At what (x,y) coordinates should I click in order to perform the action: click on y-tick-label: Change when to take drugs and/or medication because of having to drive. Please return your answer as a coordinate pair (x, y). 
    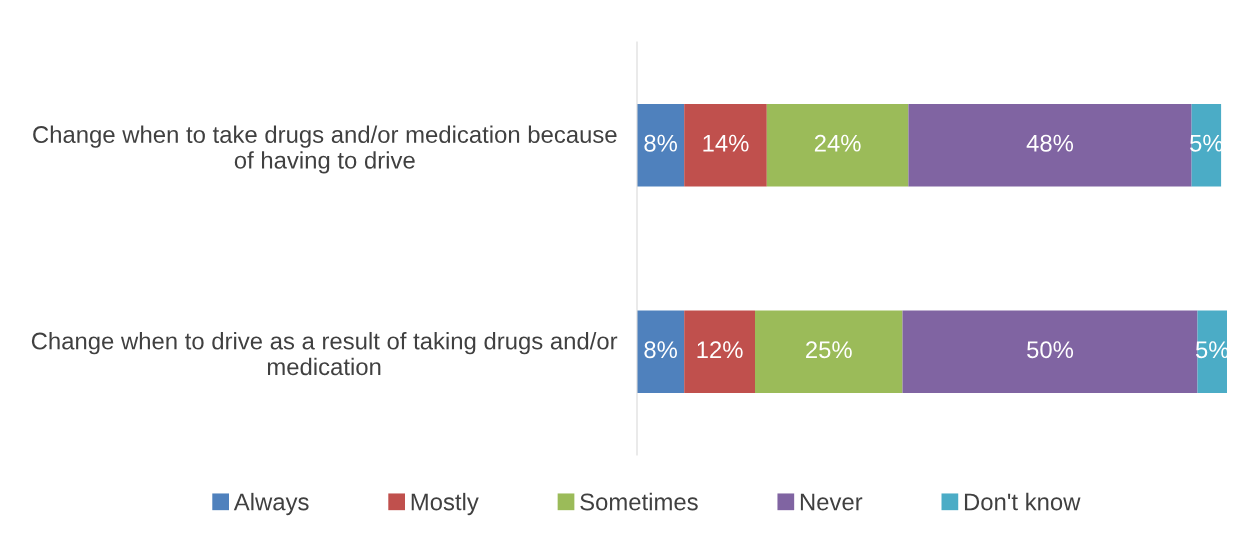
    Looking at the image, I should click on (325, 149).